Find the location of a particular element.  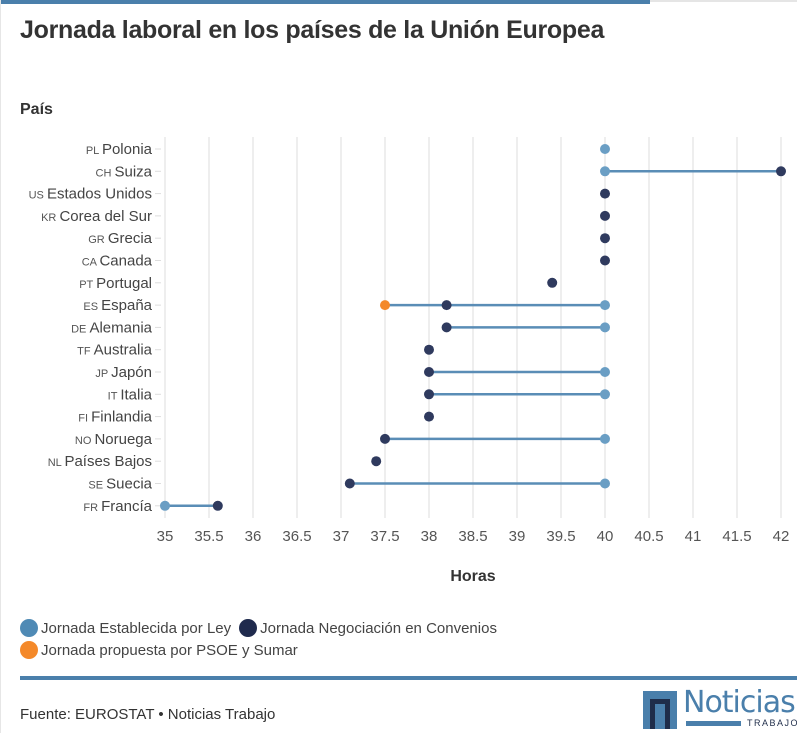

country-name: Estados Unidos is located at coordinates (99, 194).